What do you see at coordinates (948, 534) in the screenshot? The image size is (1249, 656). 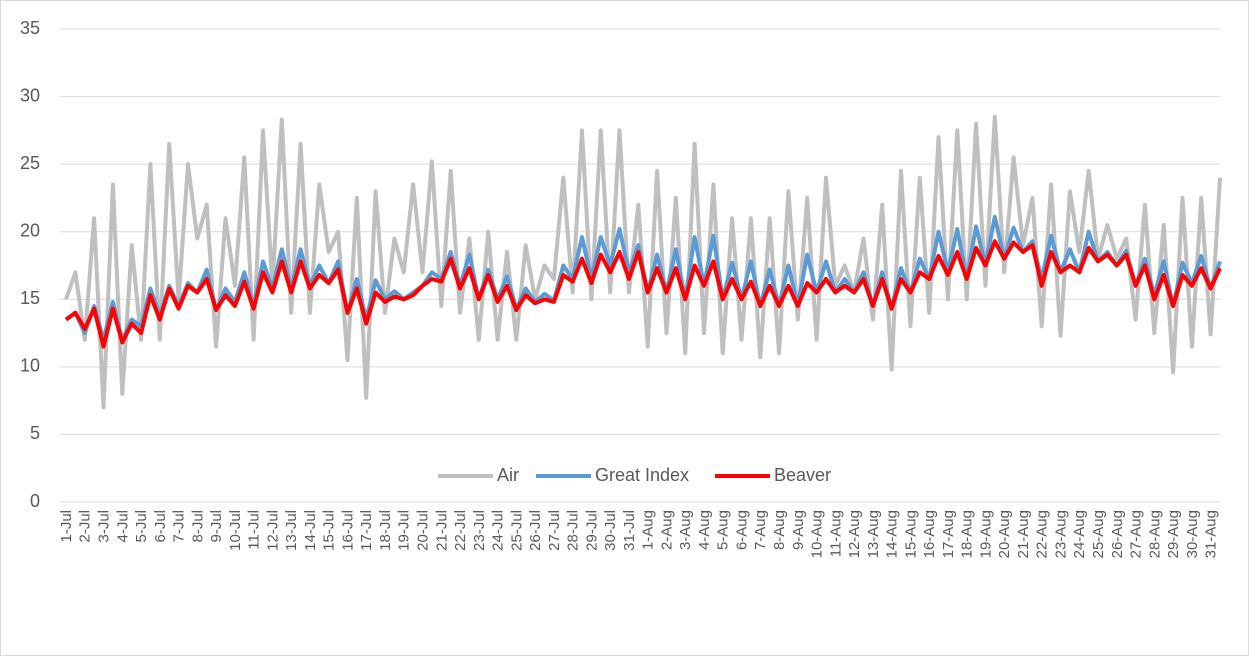 I see `x-tick-label: 17-Aug` at bounding box center [948, 534].